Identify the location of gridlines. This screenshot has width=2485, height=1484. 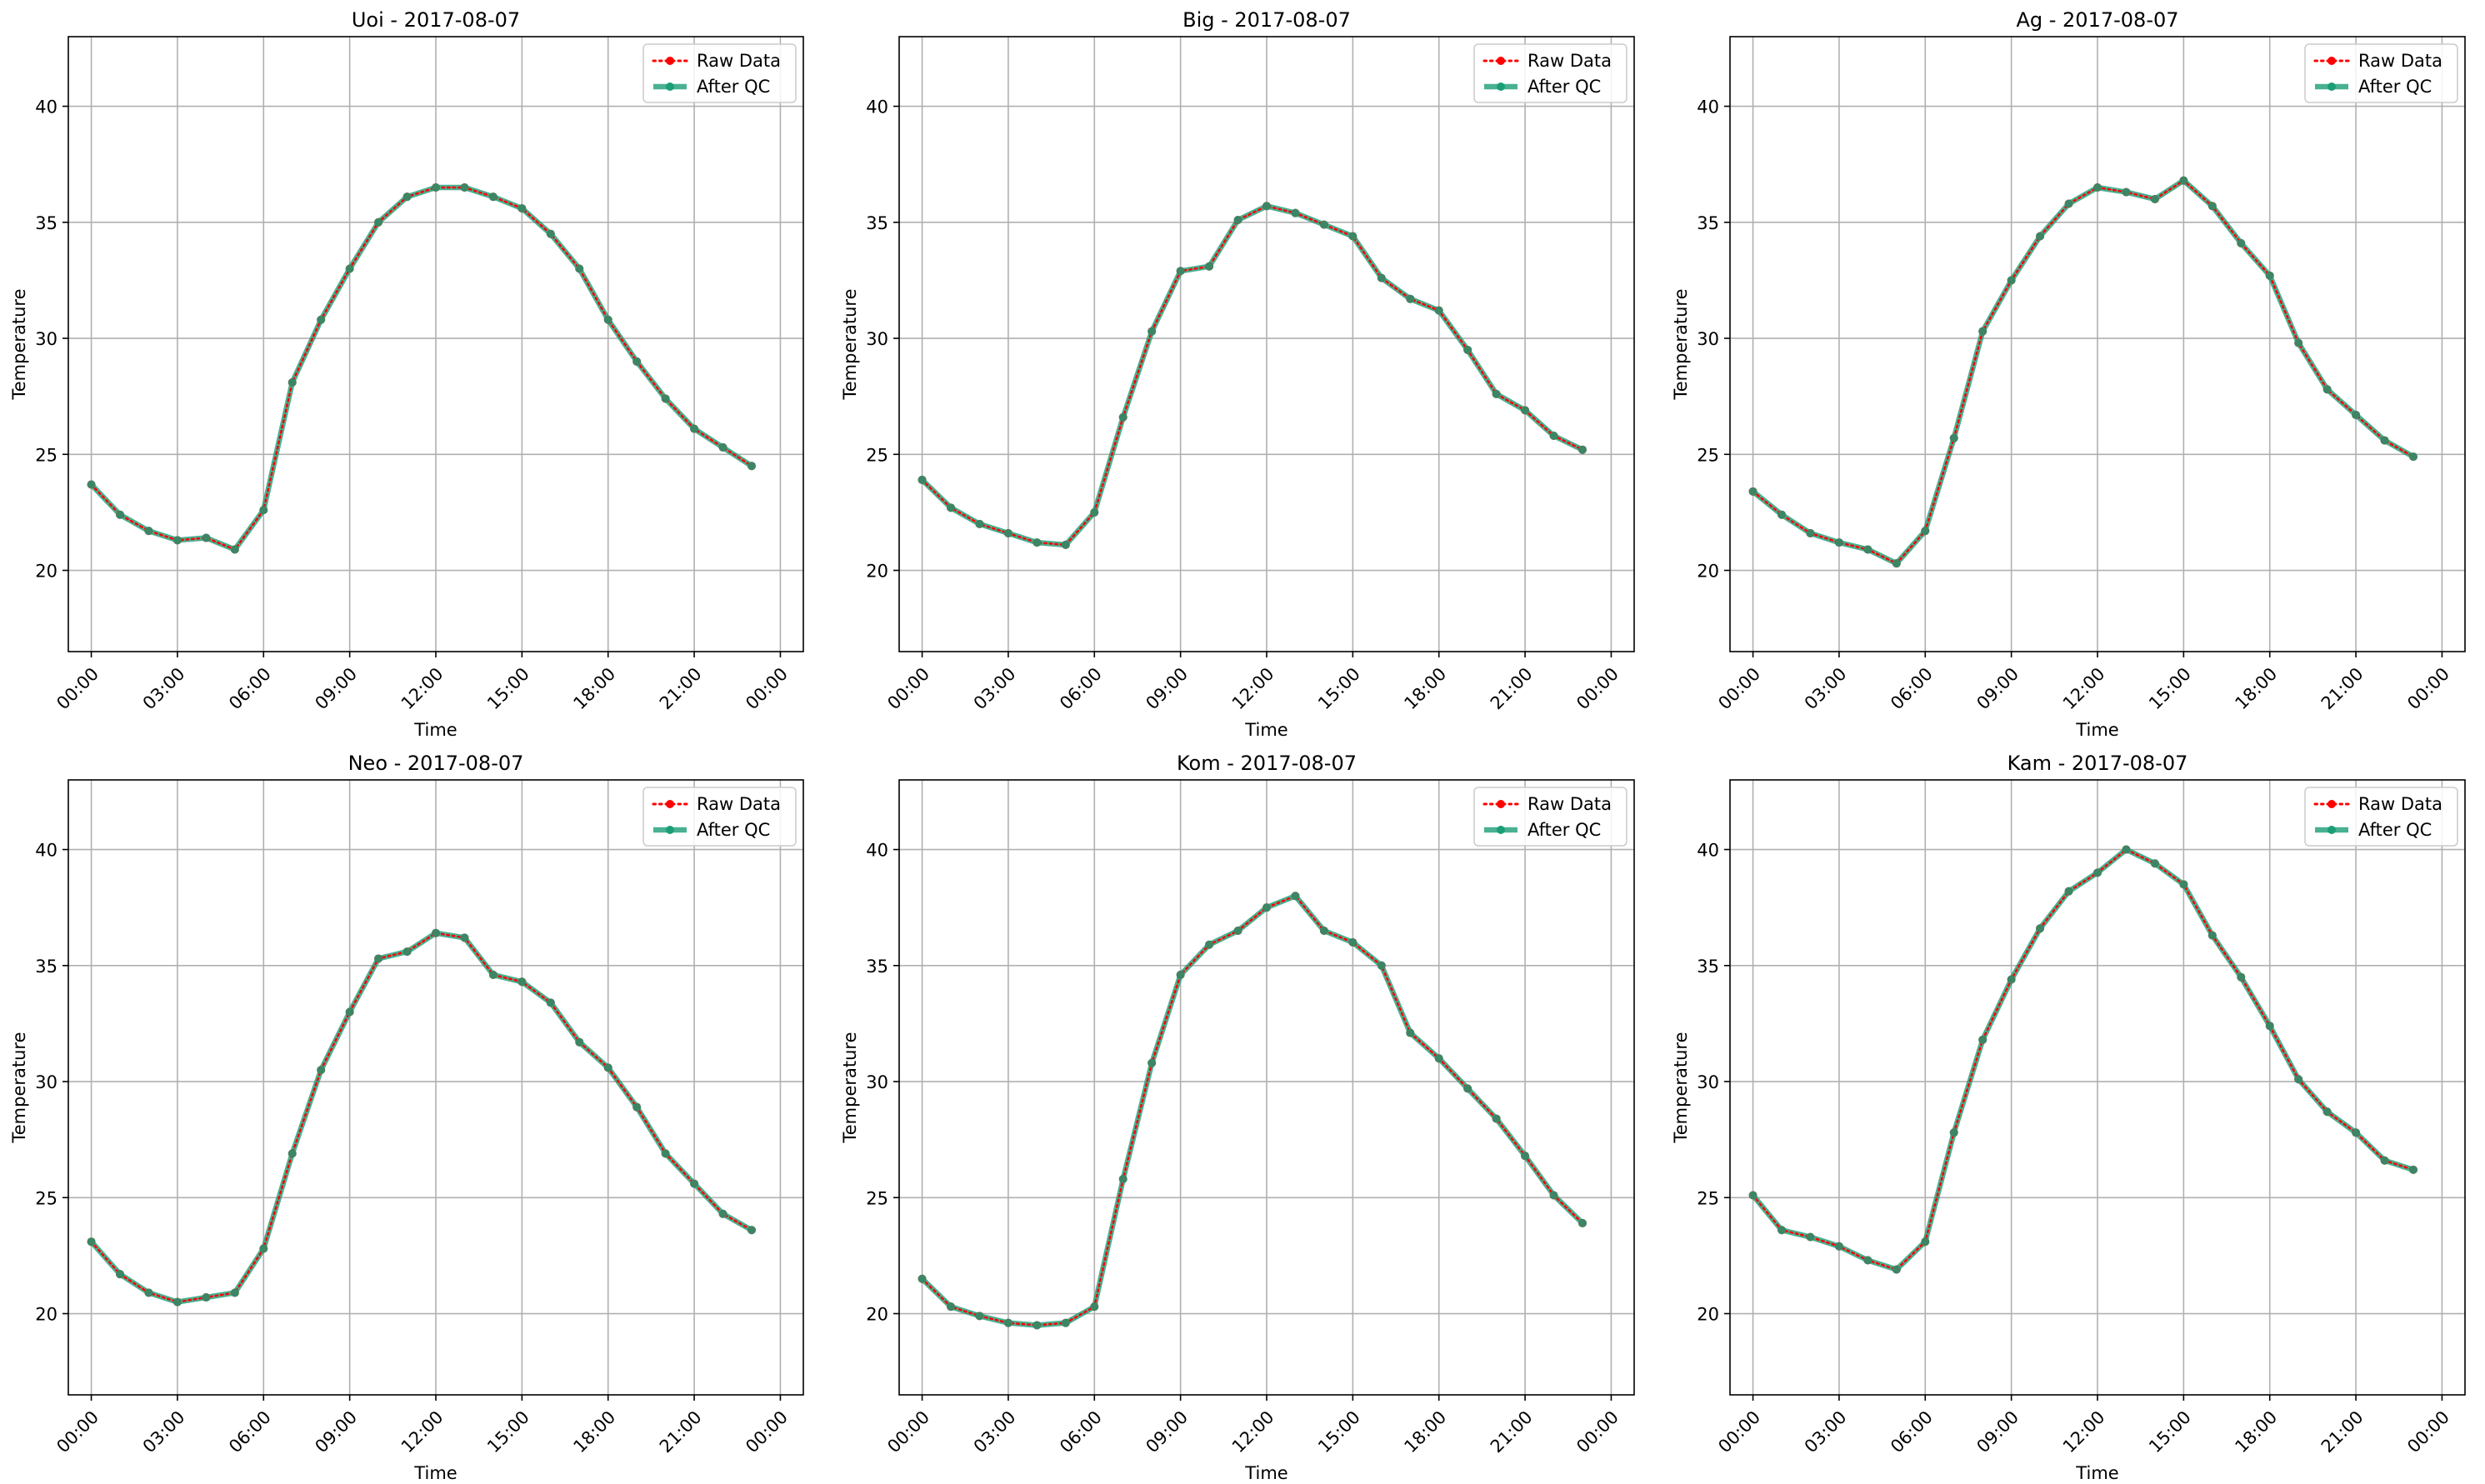
(436, 1088).